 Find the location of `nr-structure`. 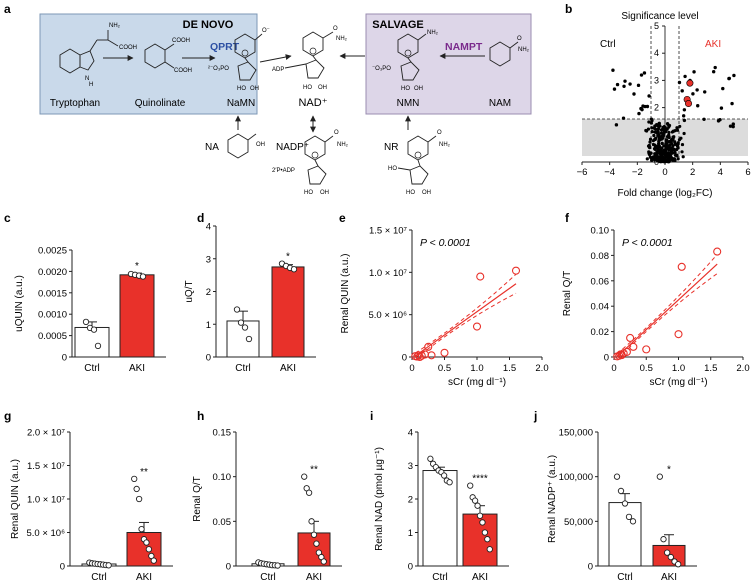

nr-structure is located at coordinates (417, 160).